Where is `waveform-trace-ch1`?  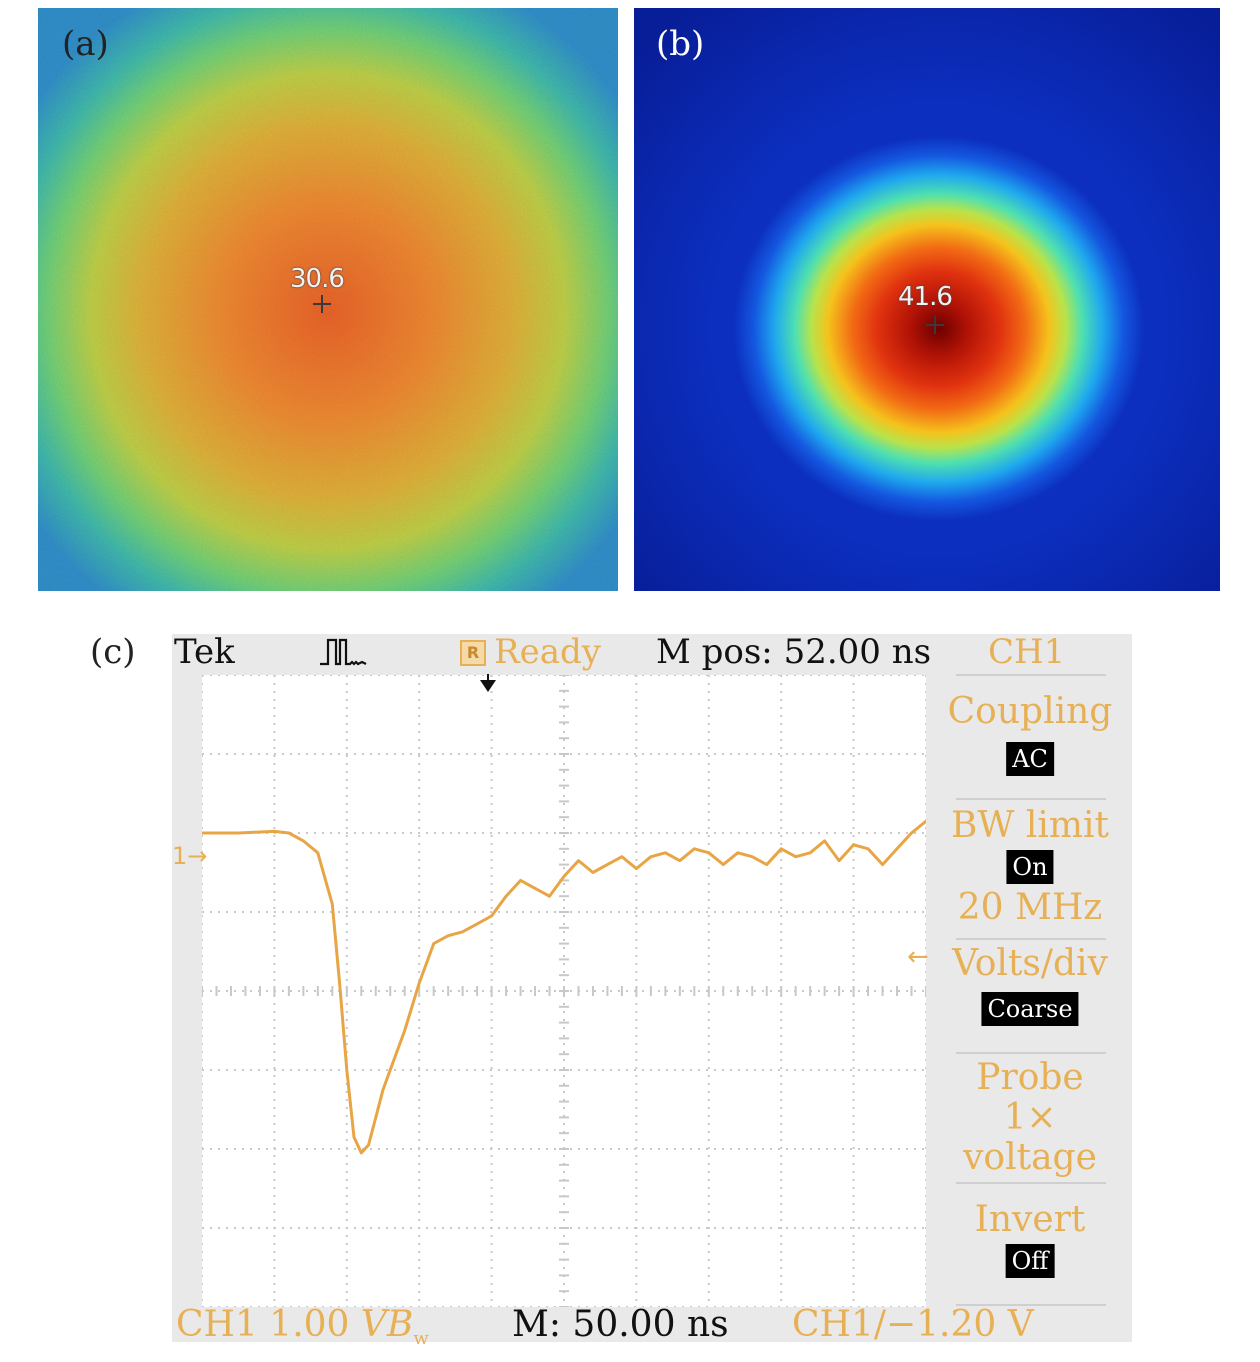 waveform-trace-ch1 is located at coordinates (564, 987).